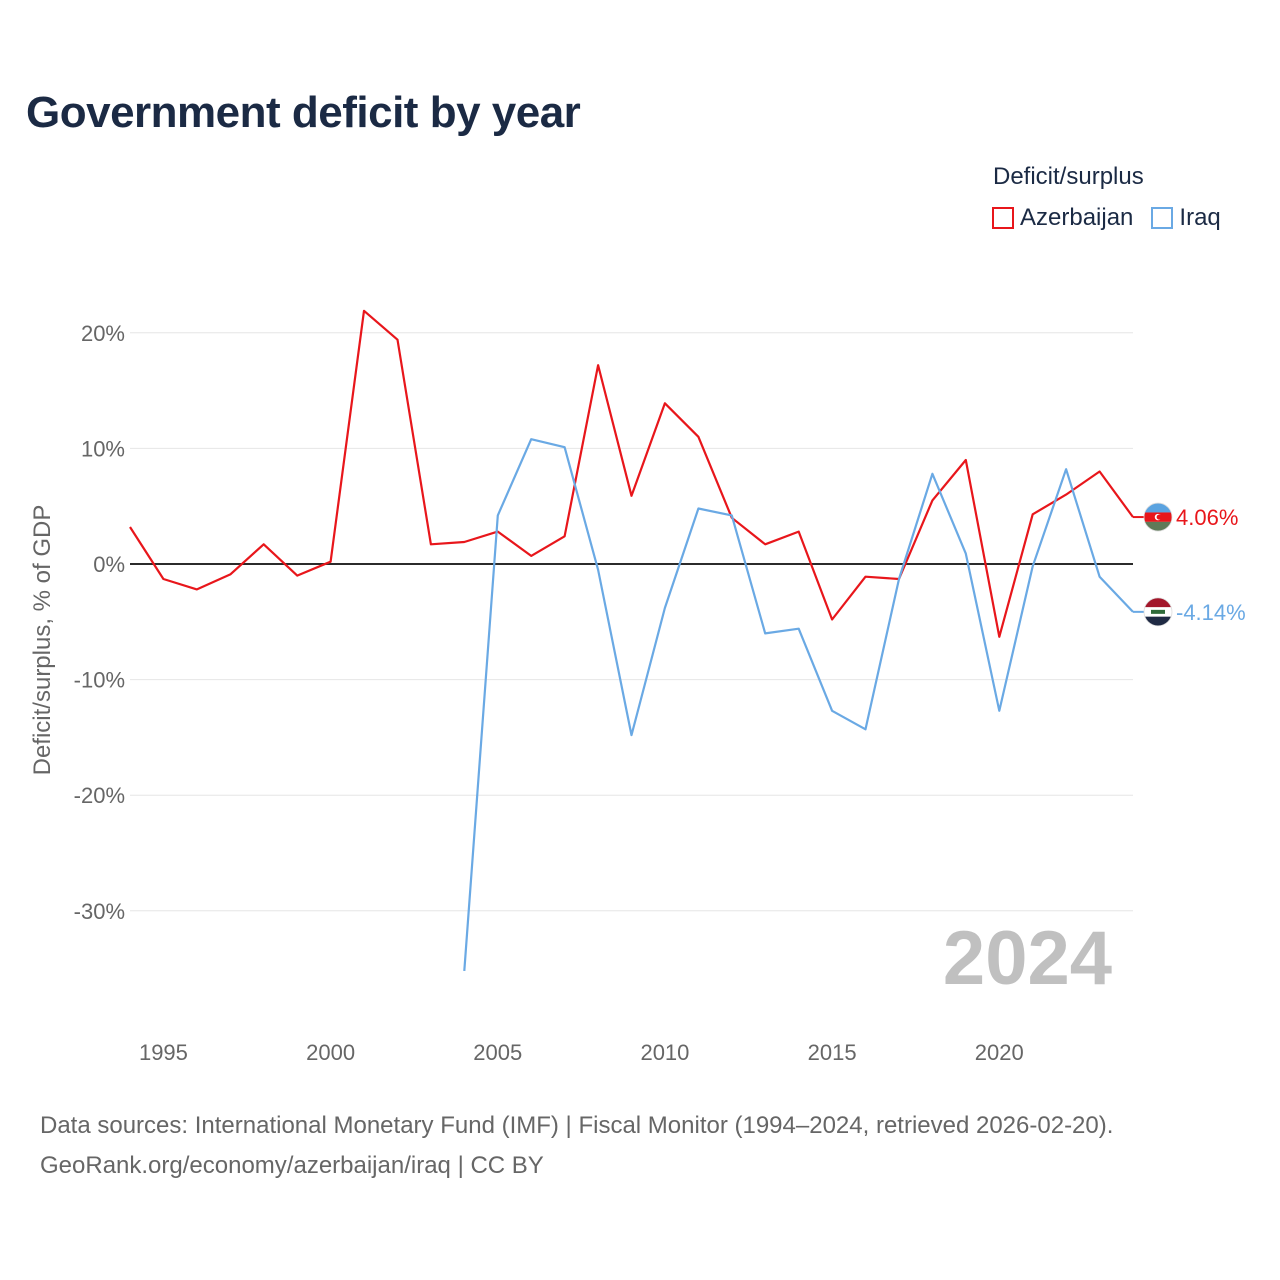 Image resolution: width=1280 pixels, height=1280 pixels. What do you see at coordinates (99, 911) in the screenshot?
I see `y-tick-label: -30%` at bounding box center [99, 911].